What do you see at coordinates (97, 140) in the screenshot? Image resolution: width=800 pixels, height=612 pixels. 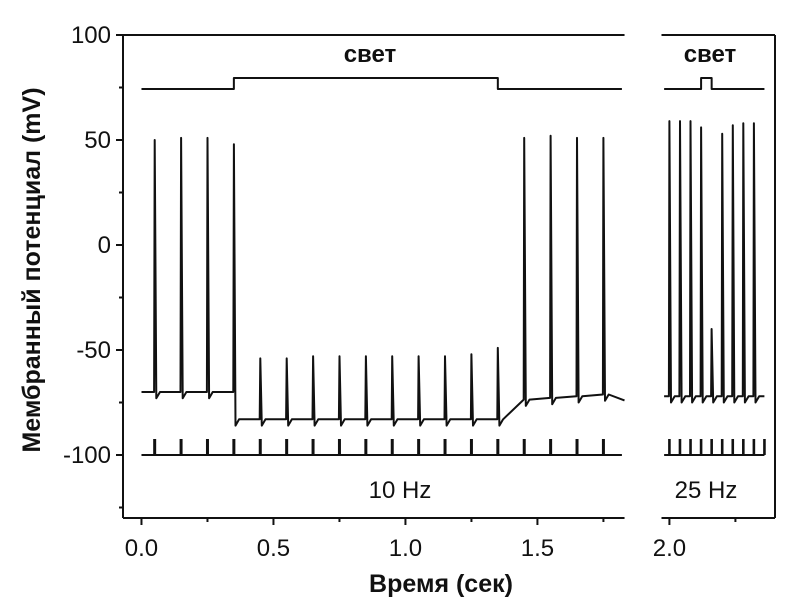 I see `y-tick-label: 50` at bounding box center [97, 140].